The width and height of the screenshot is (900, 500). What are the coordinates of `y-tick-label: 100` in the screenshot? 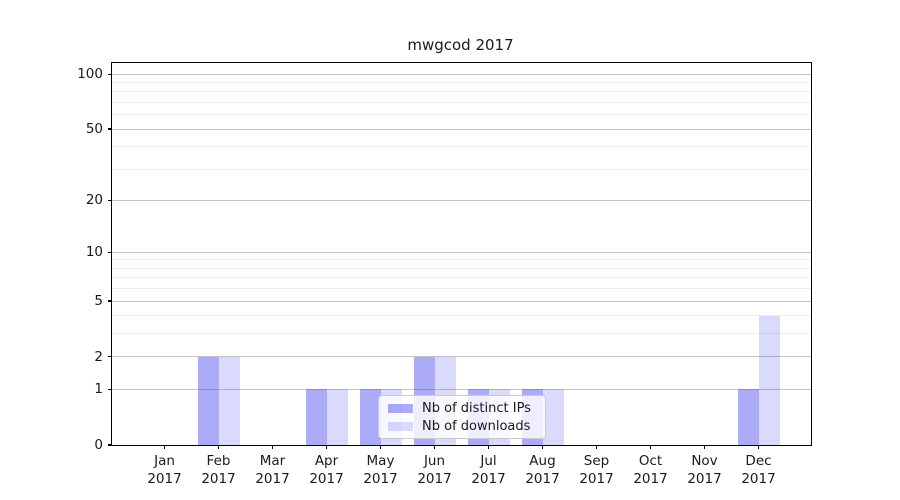 It's located at (90, 74).